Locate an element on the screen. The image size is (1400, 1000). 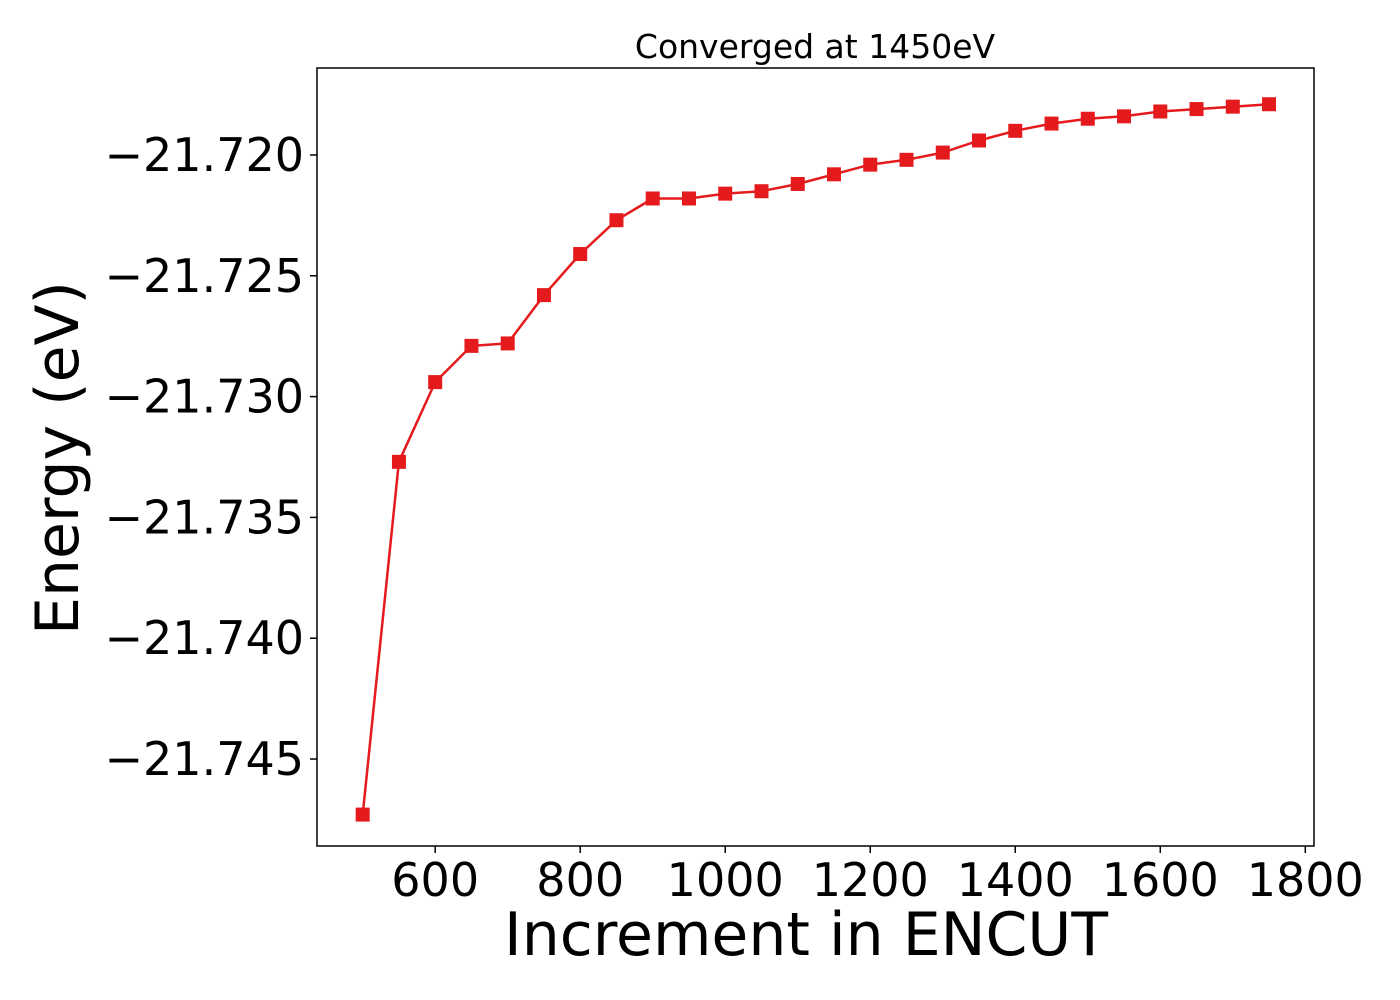
x-tick-label: 1800 is located at coordinates (1305, 880).